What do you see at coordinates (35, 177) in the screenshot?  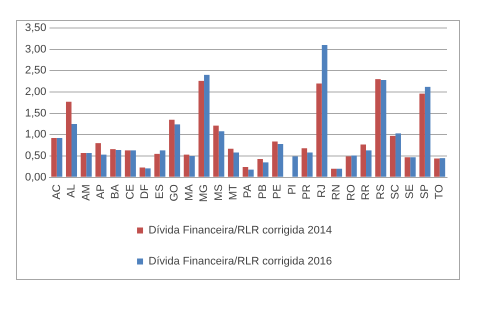 I see `y-tick-label: 0,00` at bounding box center [35, 177].